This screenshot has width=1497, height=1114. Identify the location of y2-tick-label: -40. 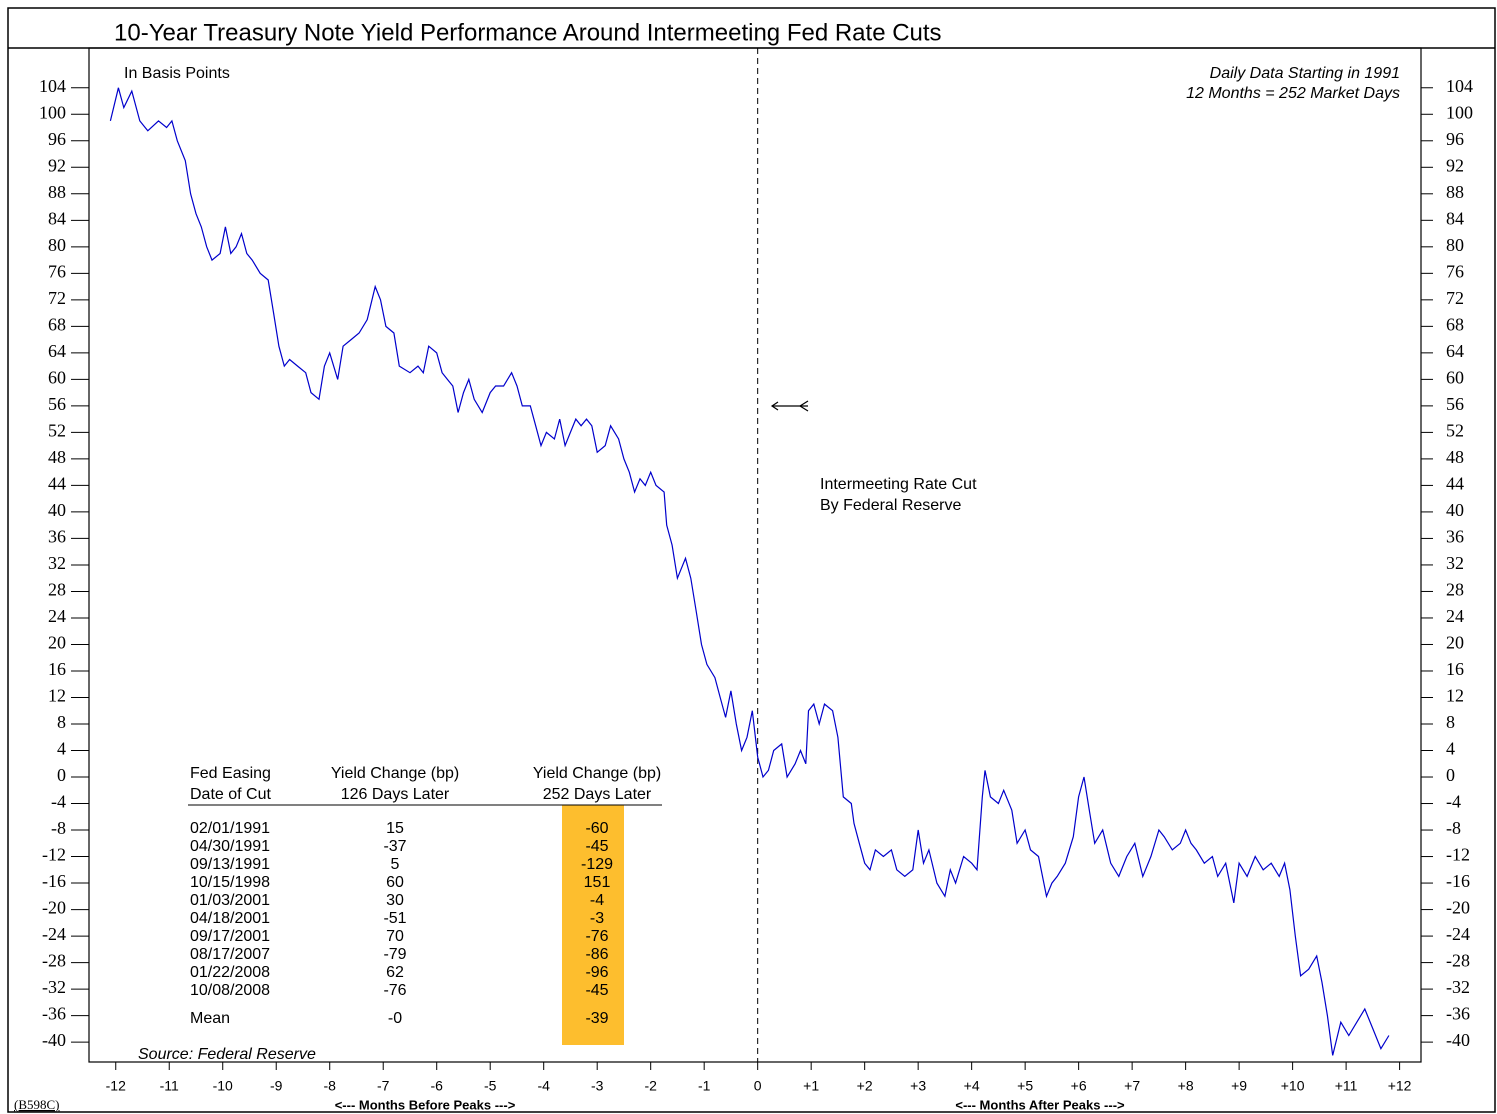
(1458, 1040).